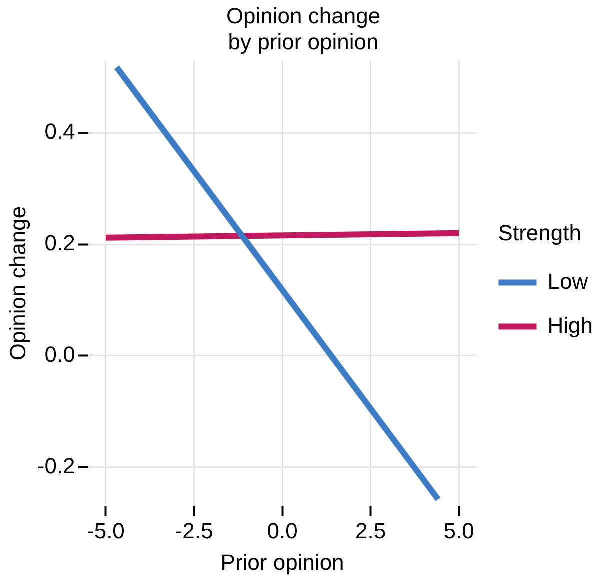 This screenshot has width=607, height=583. I want to click on y-tick-label: -0.2, so click(56, 465).